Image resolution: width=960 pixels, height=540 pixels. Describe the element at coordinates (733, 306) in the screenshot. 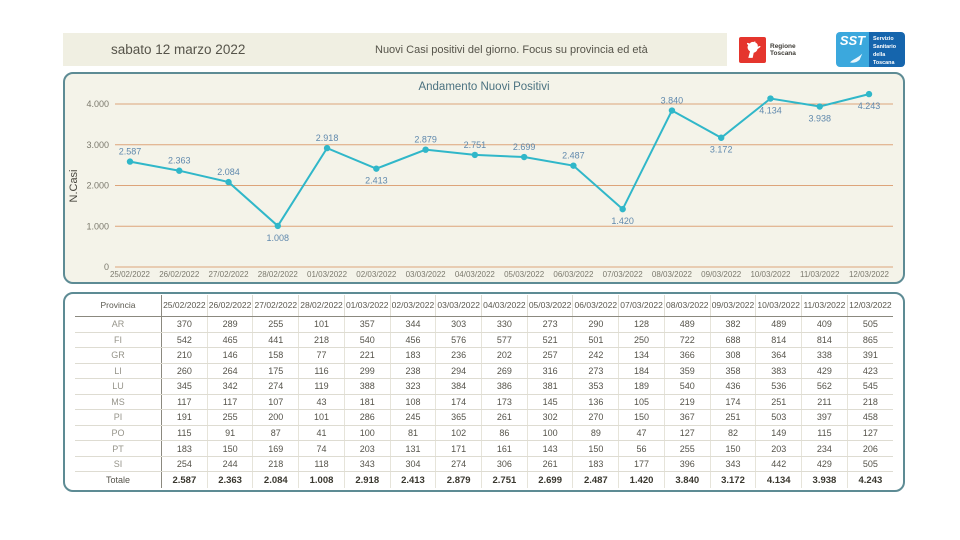

I see `col-header-date: 09/03/2022` at that location.